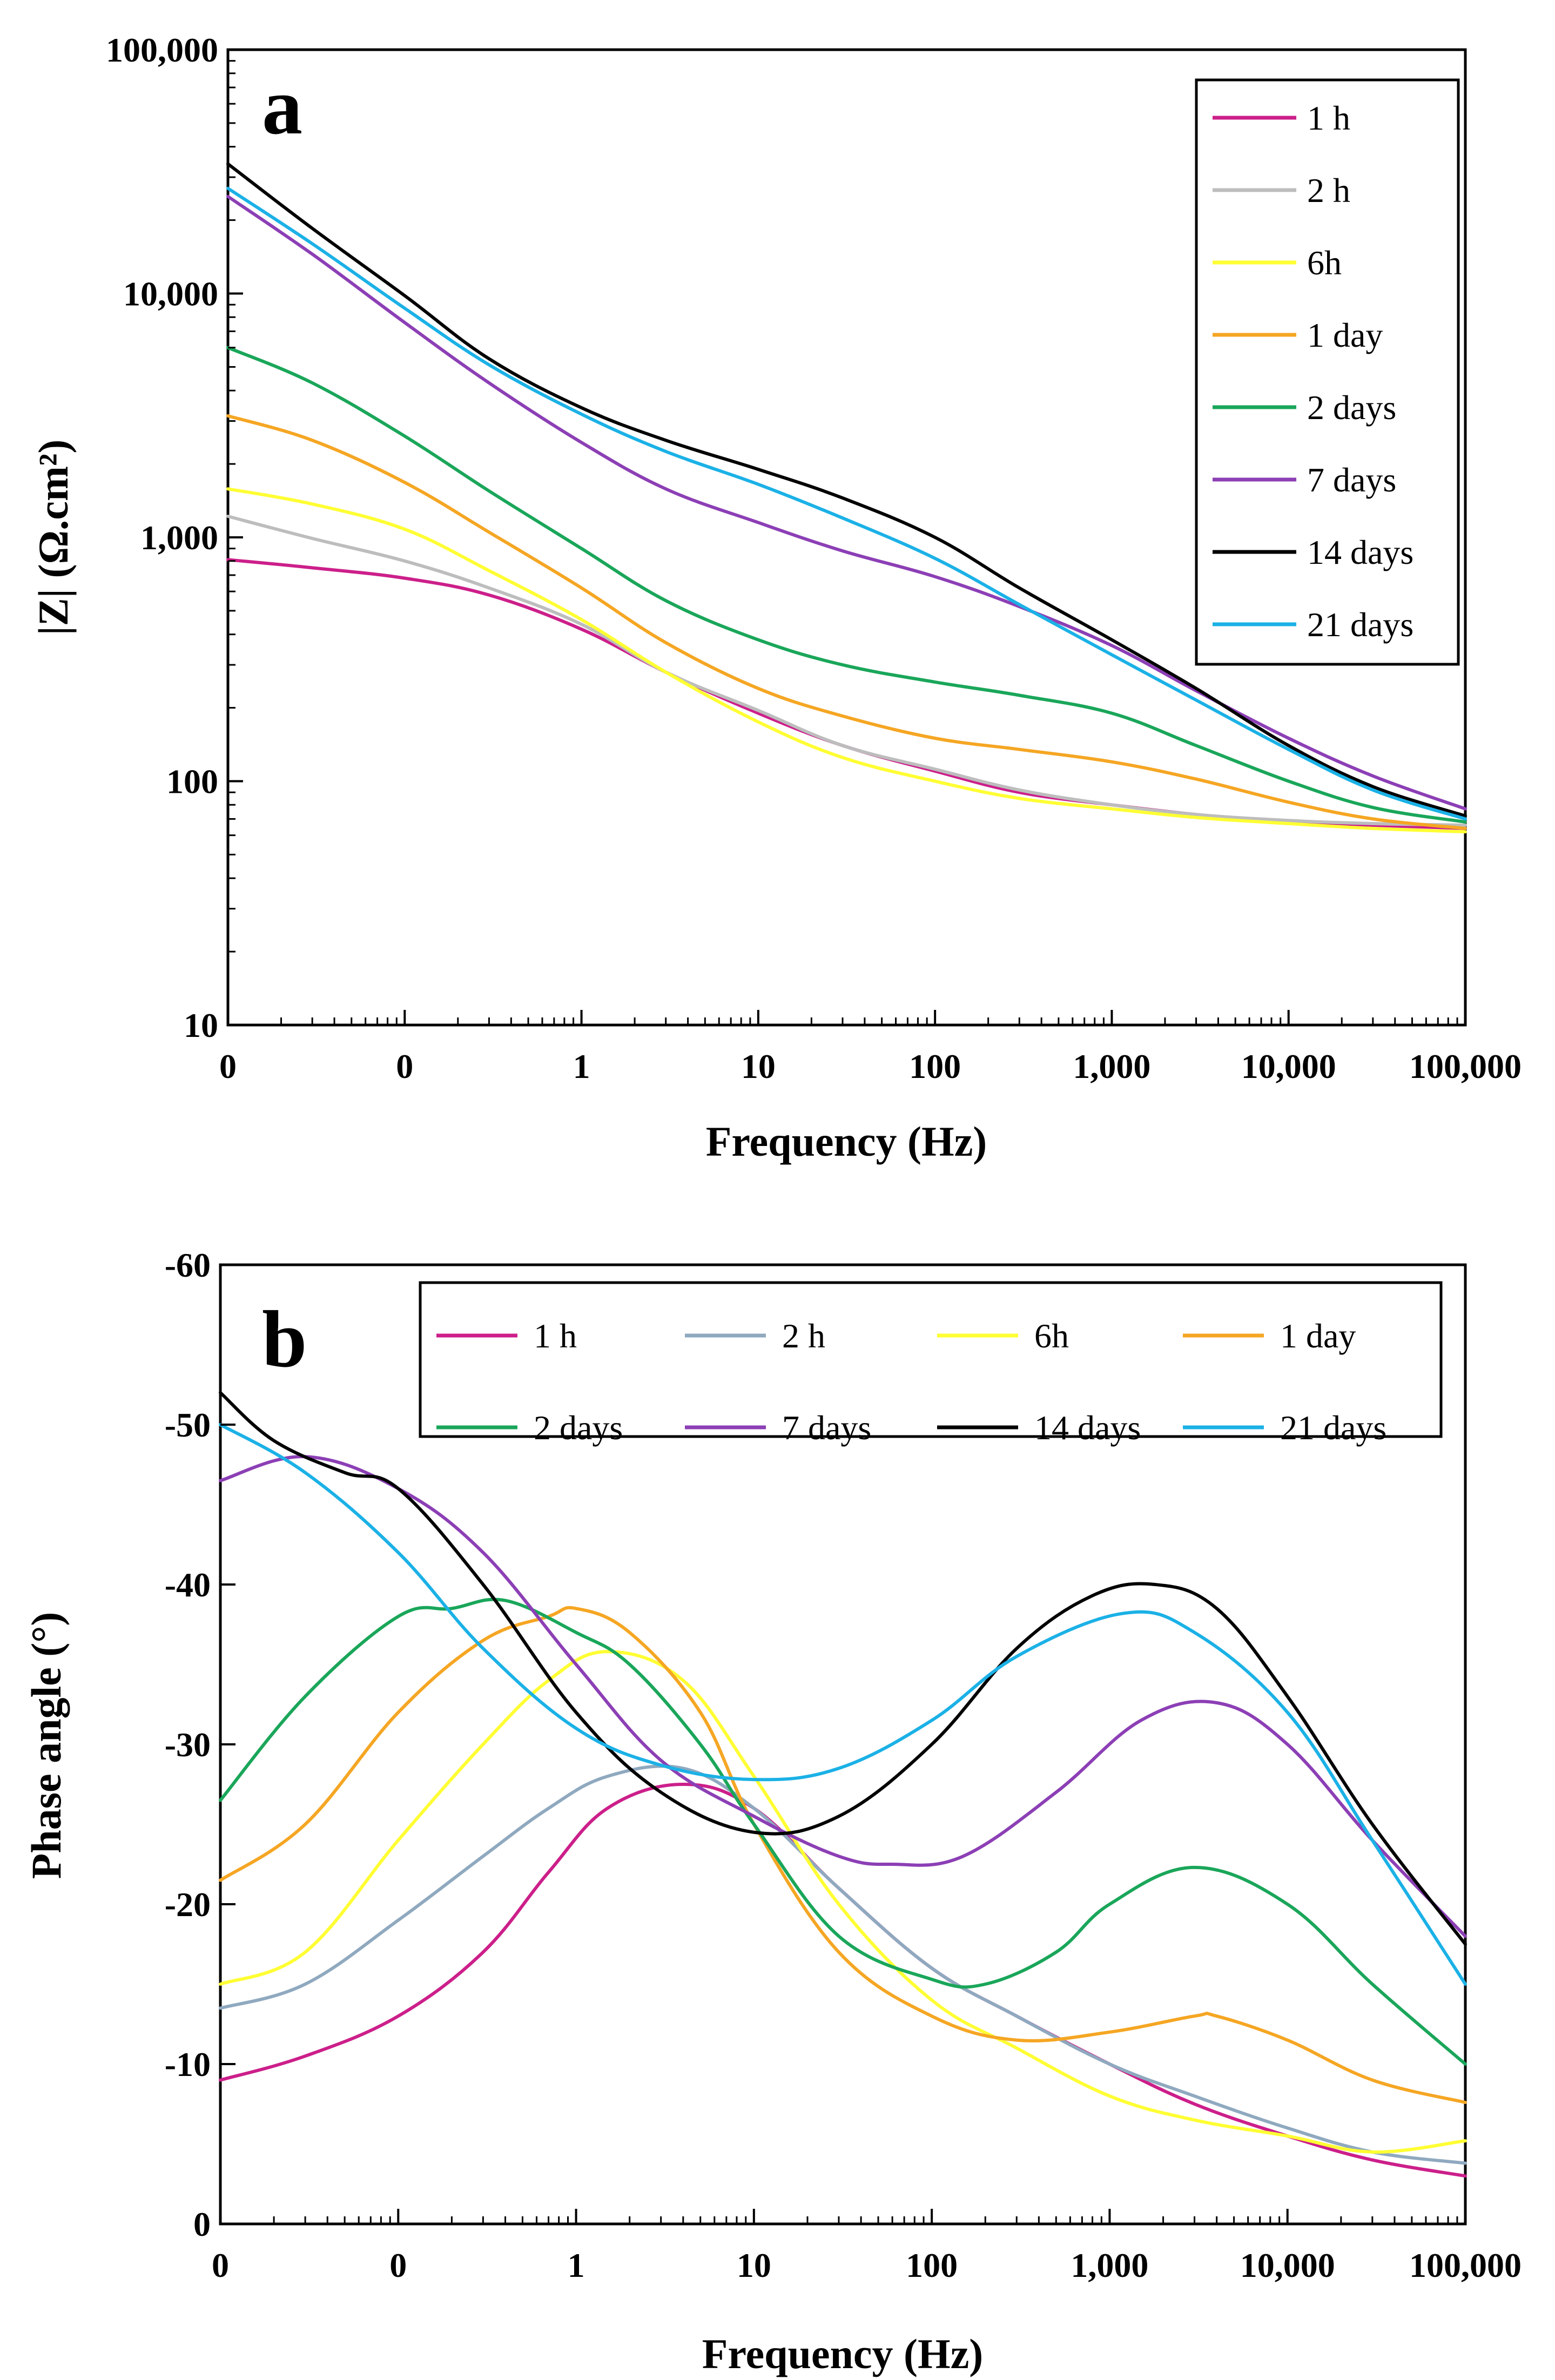  Describe the element at coordinates (282, 107) in the screenshot. I see `panel-label-a: a` at that location.